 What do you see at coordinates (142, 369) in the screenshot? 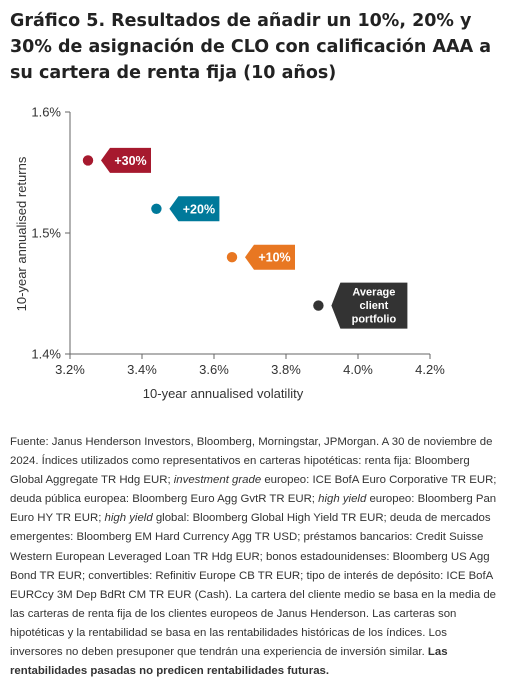
I see `x-tick-label: 3.4%` at bounding box center [142, 369].